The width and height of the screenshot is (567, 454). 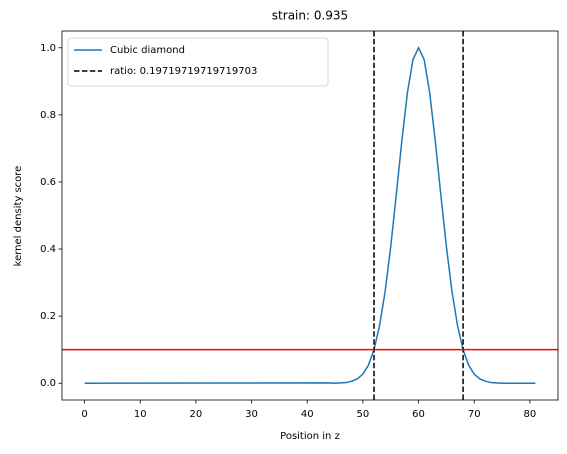 What do you see at coordinates (196, 414) in the screenshot?
I see `x-tick-label: 20` at bounding box center [196, 414].